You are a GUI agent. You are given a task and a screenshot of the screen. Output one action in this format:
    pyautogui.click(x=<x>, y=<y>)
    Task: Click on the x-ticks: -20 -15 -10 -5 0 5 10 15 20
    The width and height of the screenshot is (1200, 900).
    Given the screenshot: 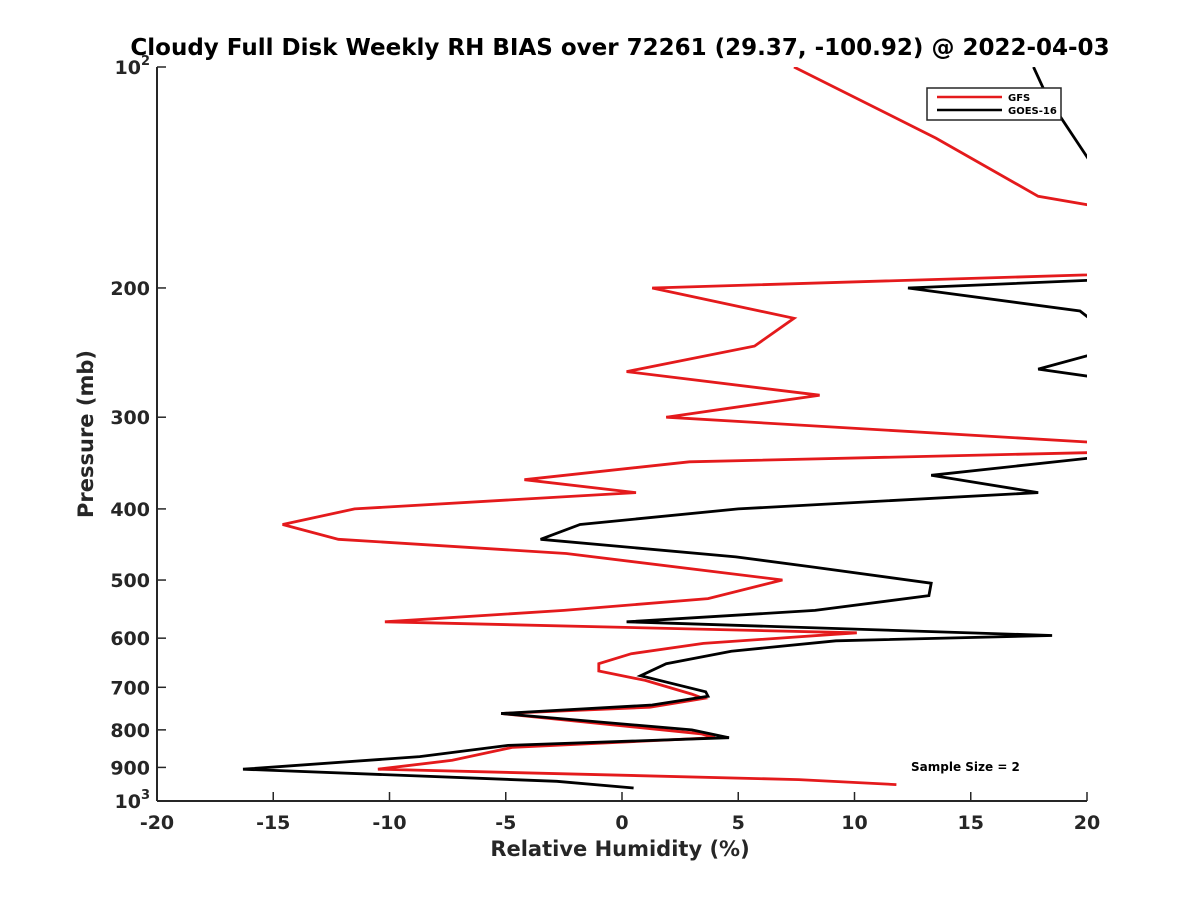 What is the action you would take?
    pyautogui.click(x=620, y=813)
    